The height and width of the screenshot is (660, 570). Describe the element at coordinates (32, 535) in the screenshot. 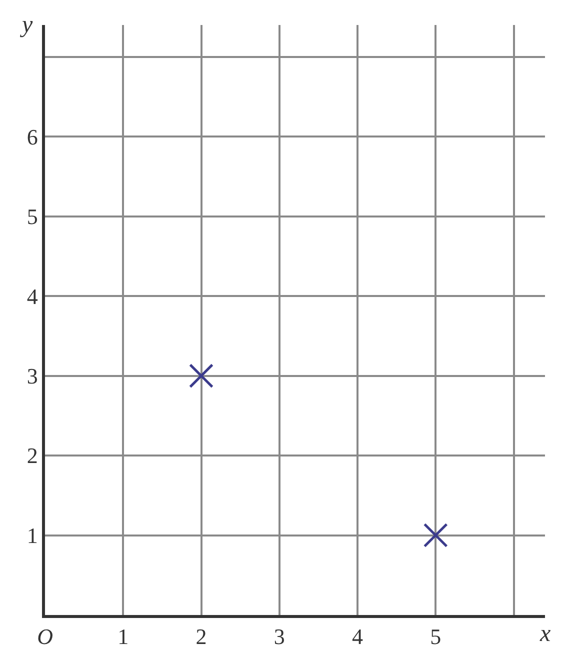

I see `y-tick-label: 1` at that location.